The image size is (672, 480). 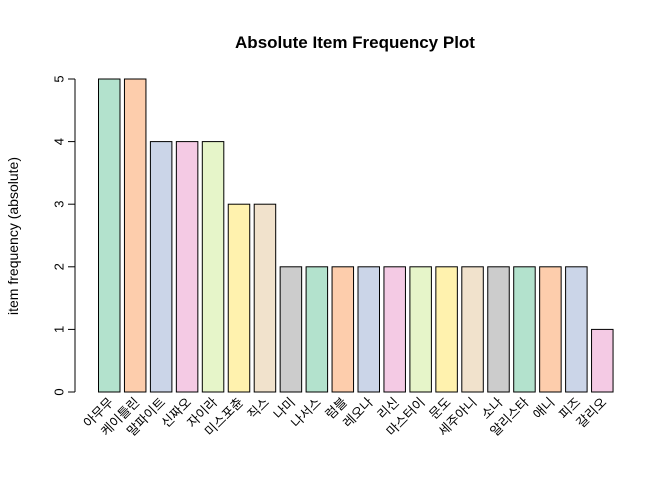 What do you see at coordinates (259, 409) in the screenshot?
I see `x-category-label: 직스` at bounding box center [259, 409].